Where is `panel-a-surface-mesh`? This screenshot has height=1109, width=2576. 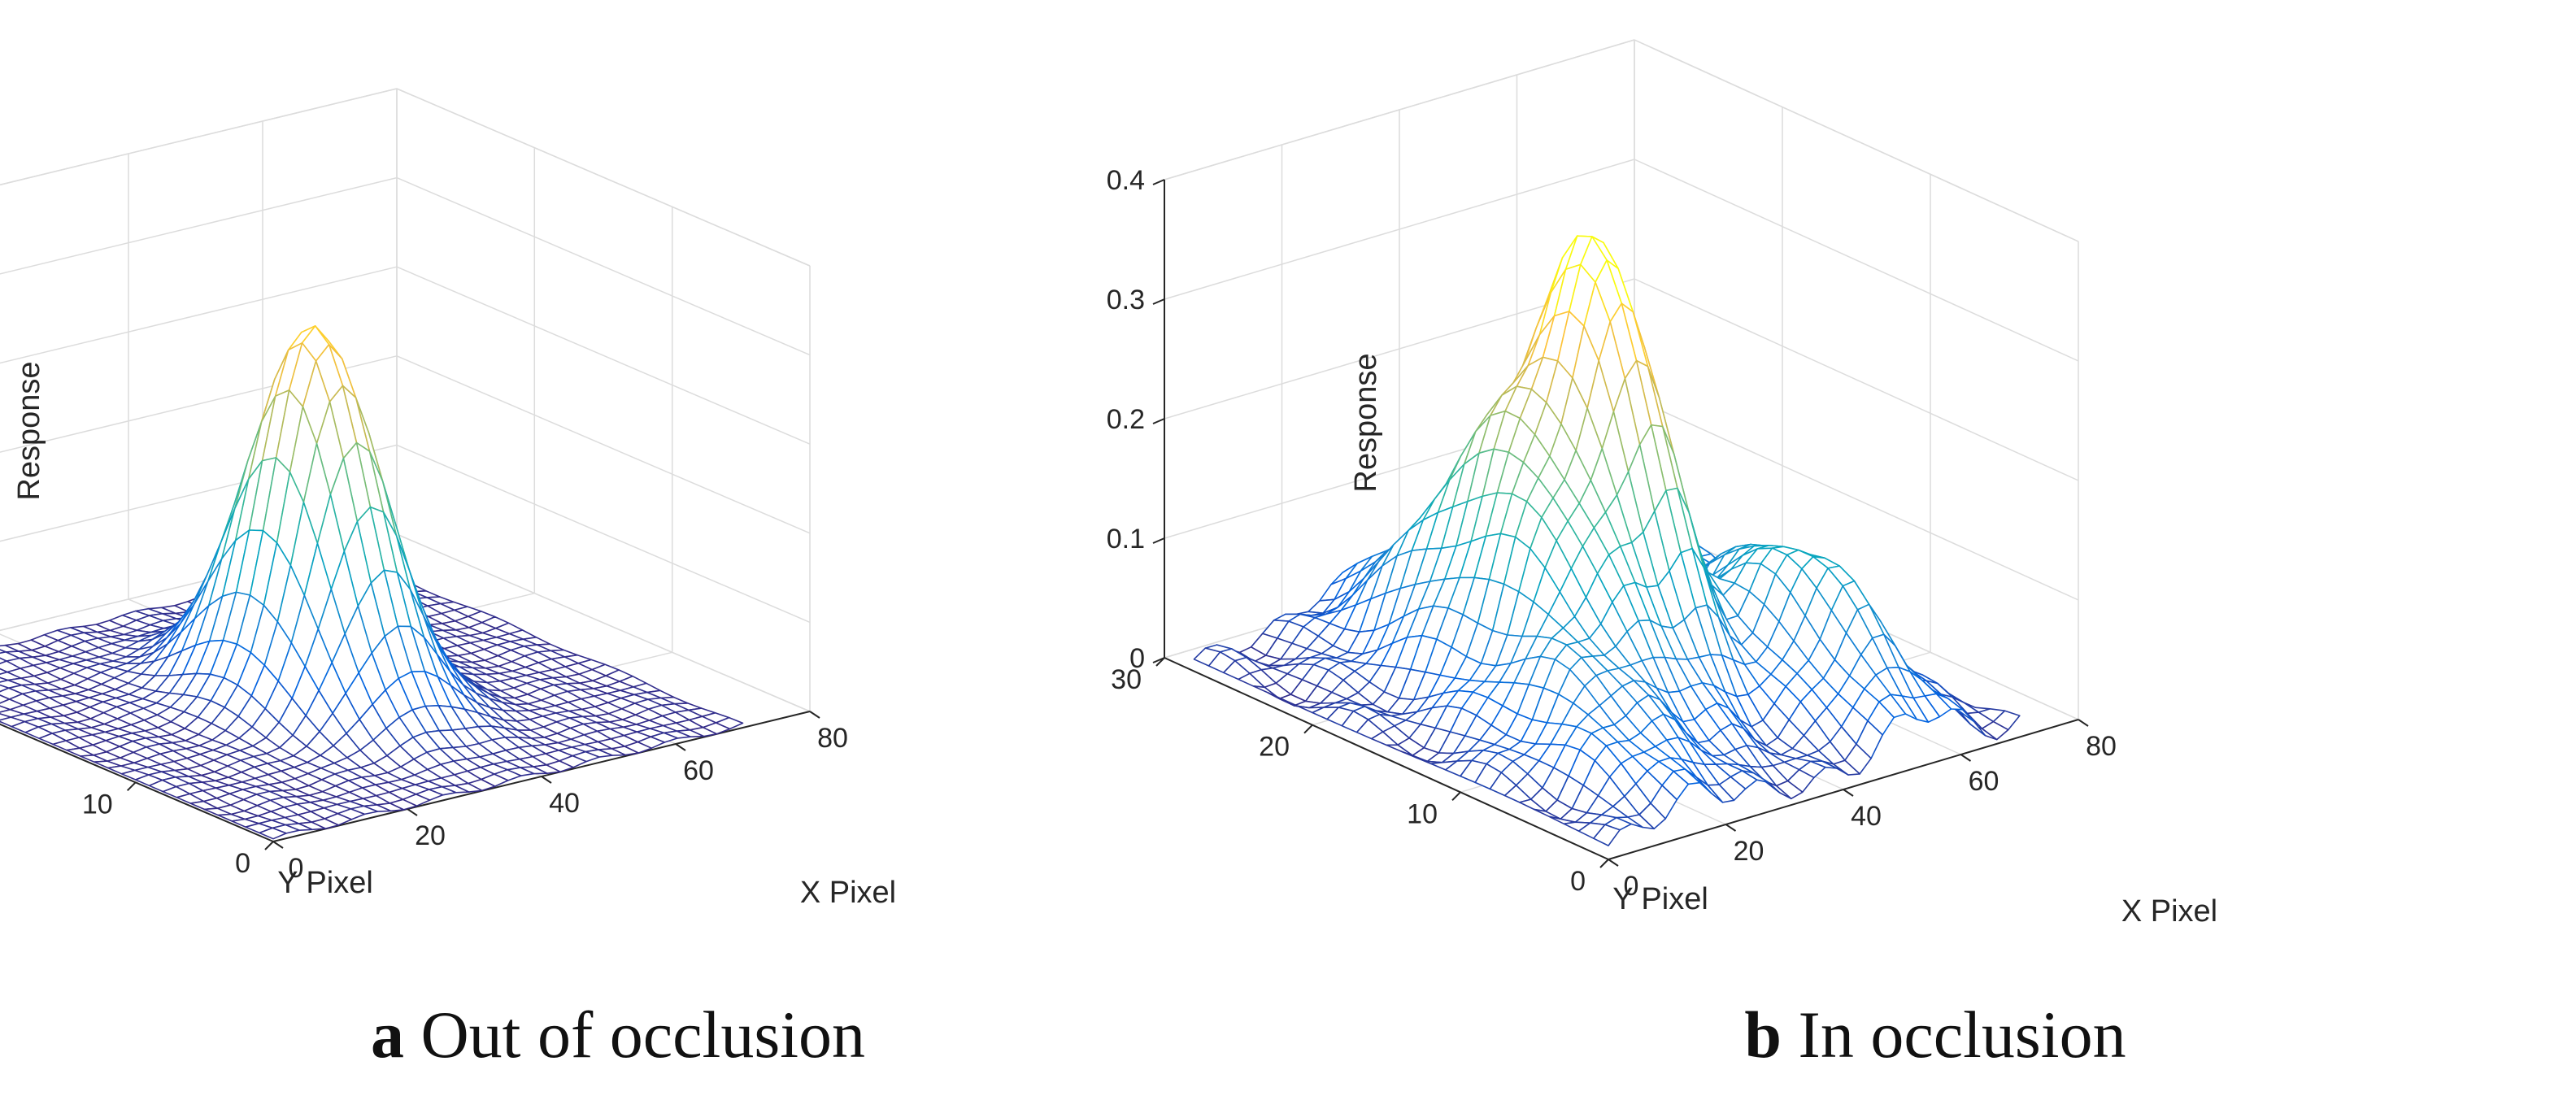 panel-a-surface-mesh is located at coordinates (372, 583).